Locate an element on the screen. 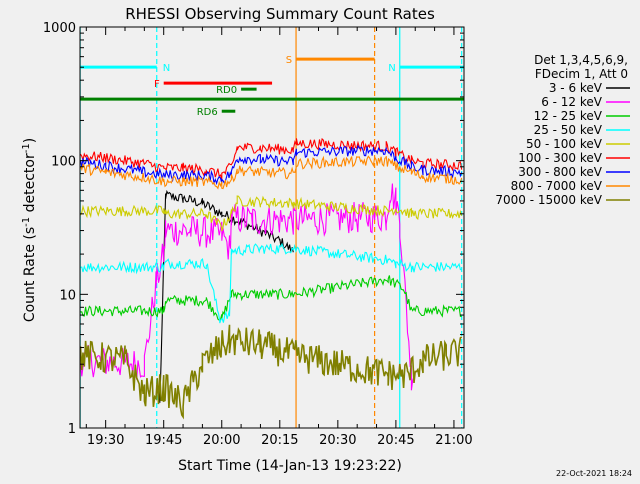 Image resolution: width=640 pixels, height=484 pixels. footer-date: 22-Oct-2021 18:24 is located at coordinates (594, 473).